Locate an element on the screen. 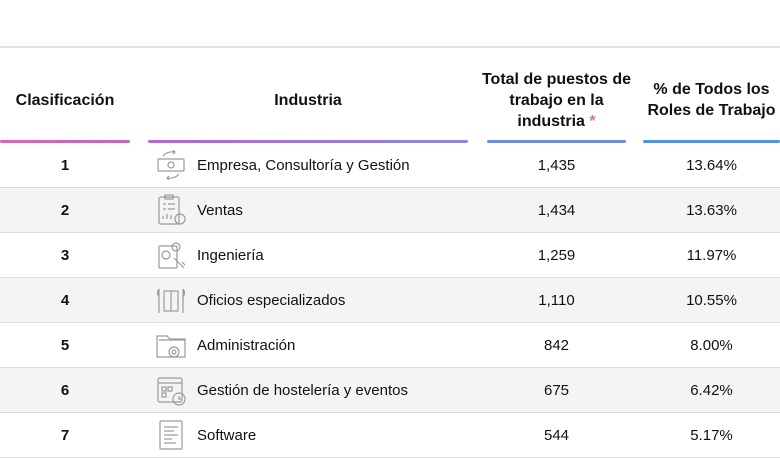  percent-cell: 11.97% is located at coordinates (711, 255).